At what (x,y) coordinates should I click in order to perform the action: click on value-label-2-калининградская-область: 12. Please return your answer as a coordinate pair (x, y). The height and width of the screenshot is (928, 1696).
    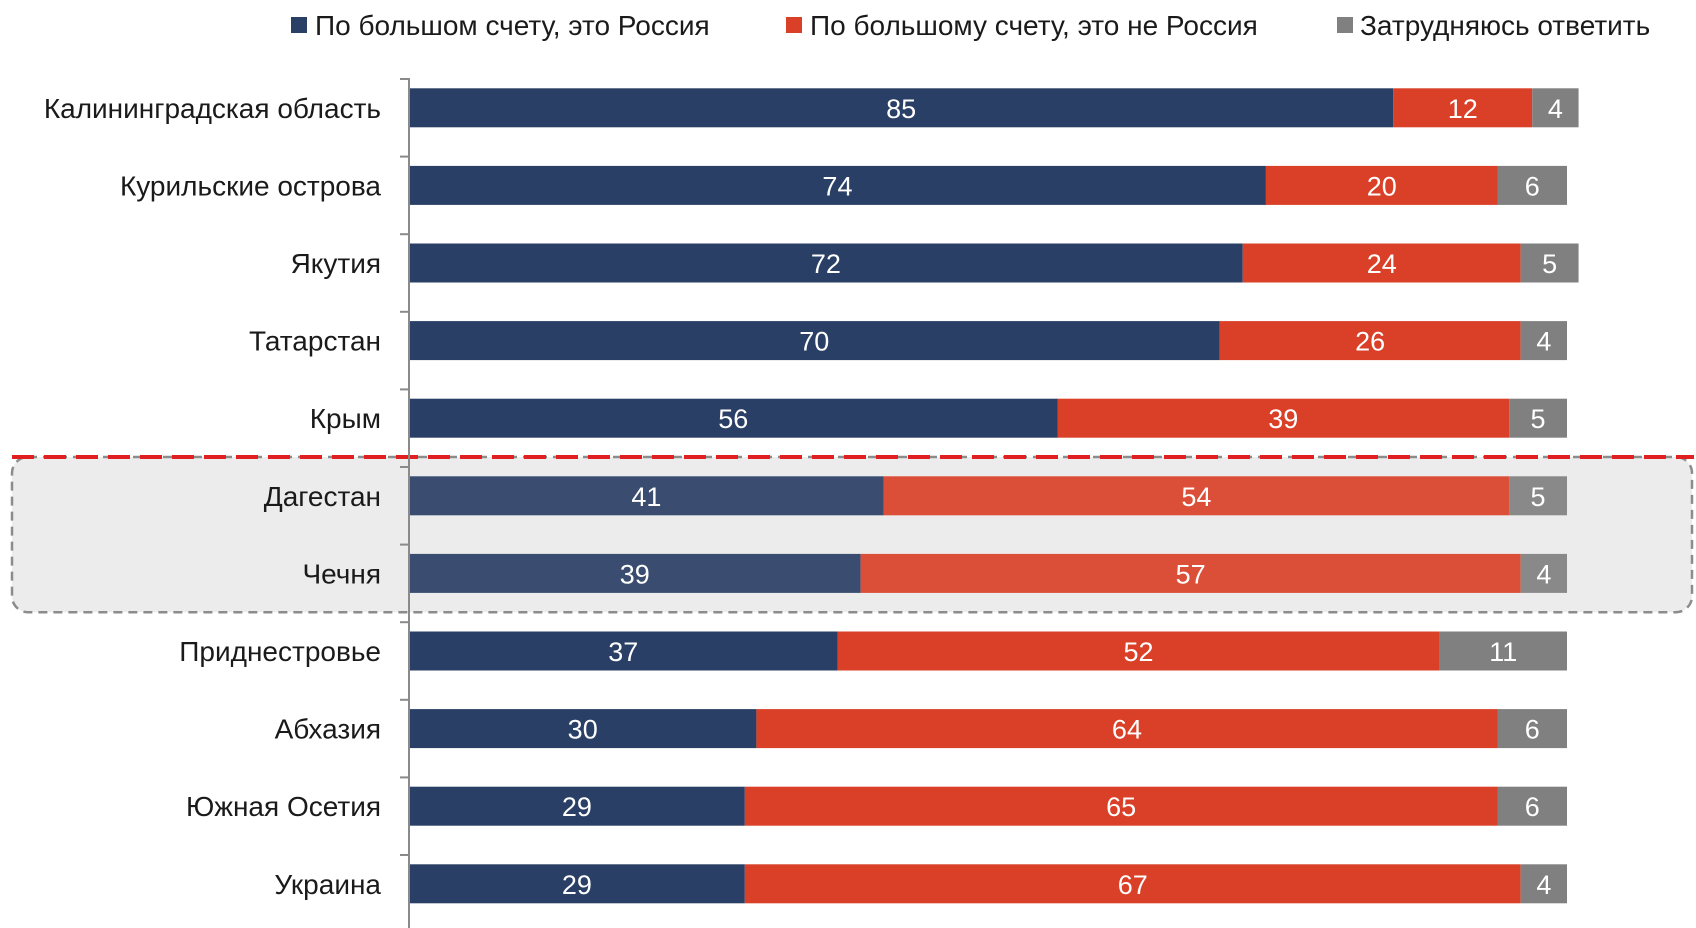
    Looking at the image, I should click on (1463, 109).